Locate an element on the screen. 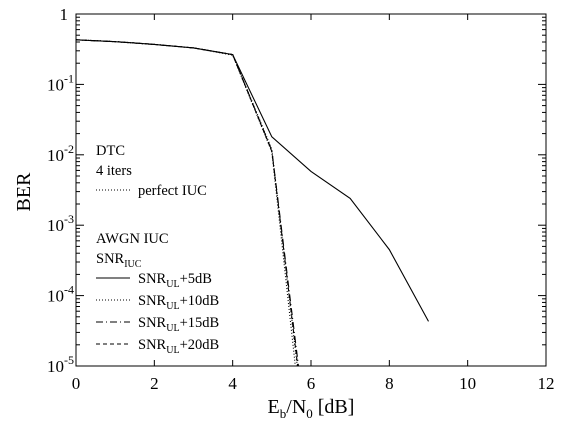 The height and width of the screenshot is (421, 570). y-tick-label: 10⁻⁵ is located at coordinates (60, 364).